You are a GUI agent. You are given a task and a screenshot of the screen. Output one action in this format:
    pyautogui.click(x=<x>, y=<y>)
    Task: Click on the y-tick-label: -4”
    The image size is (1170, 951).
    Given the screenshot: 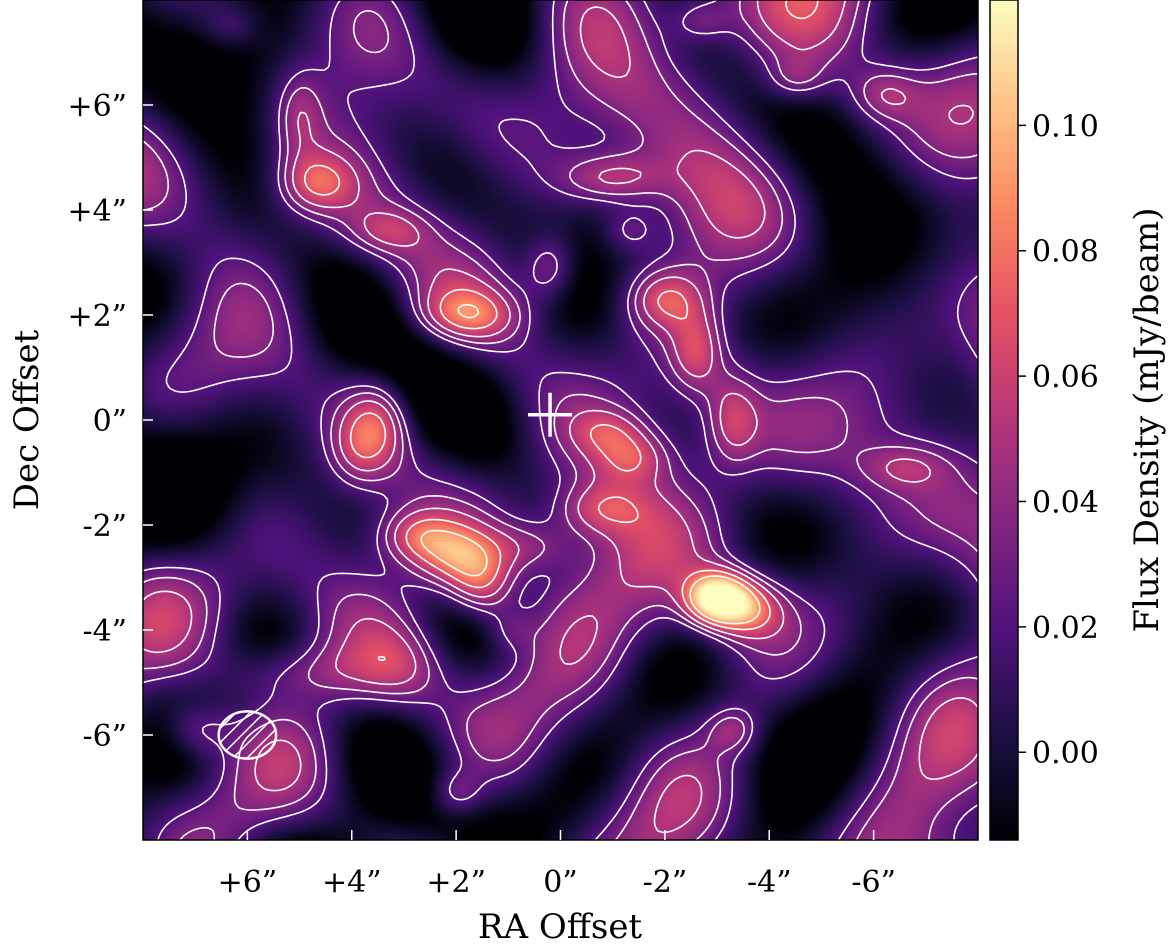 What is the action you would take?
    pyautogui.click(x=104, y=631)
    